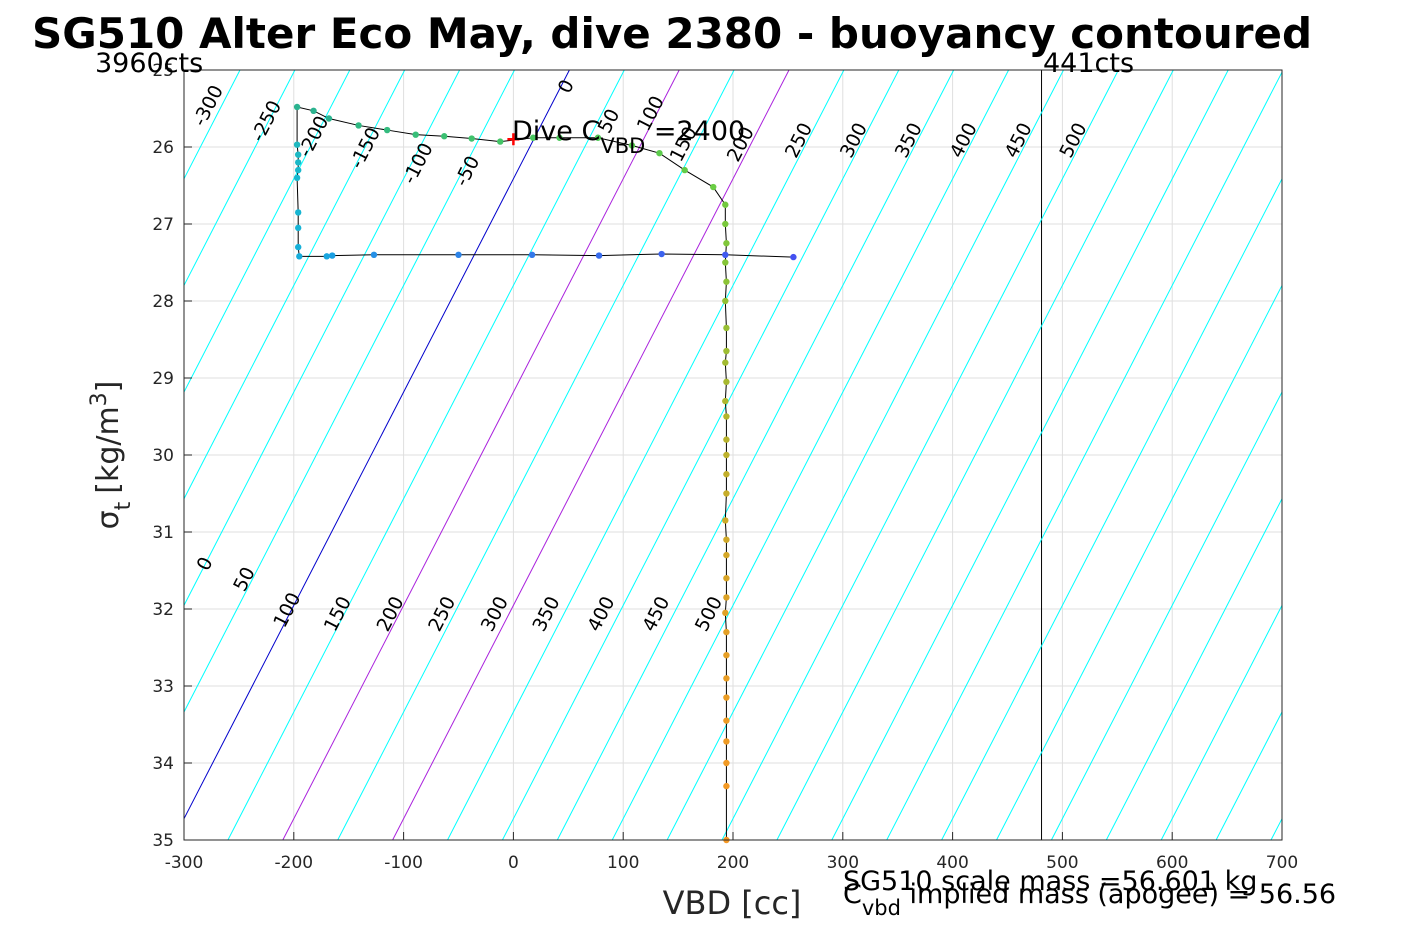 This screenshot has height=949, width=1417. I want to click on y-axis-label-close: ], so click(108, 387).